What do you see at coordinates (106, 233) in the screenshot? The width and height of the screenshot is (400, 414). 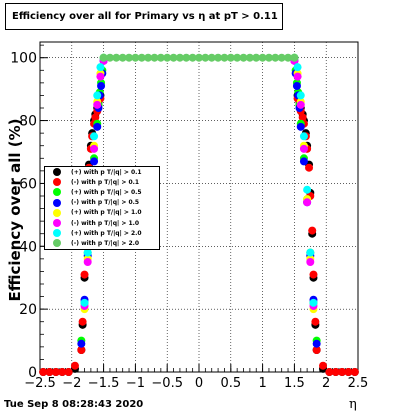 I see `legend-label: (+) with p T/|q| > 2.0` at bounding box center [106, 233].